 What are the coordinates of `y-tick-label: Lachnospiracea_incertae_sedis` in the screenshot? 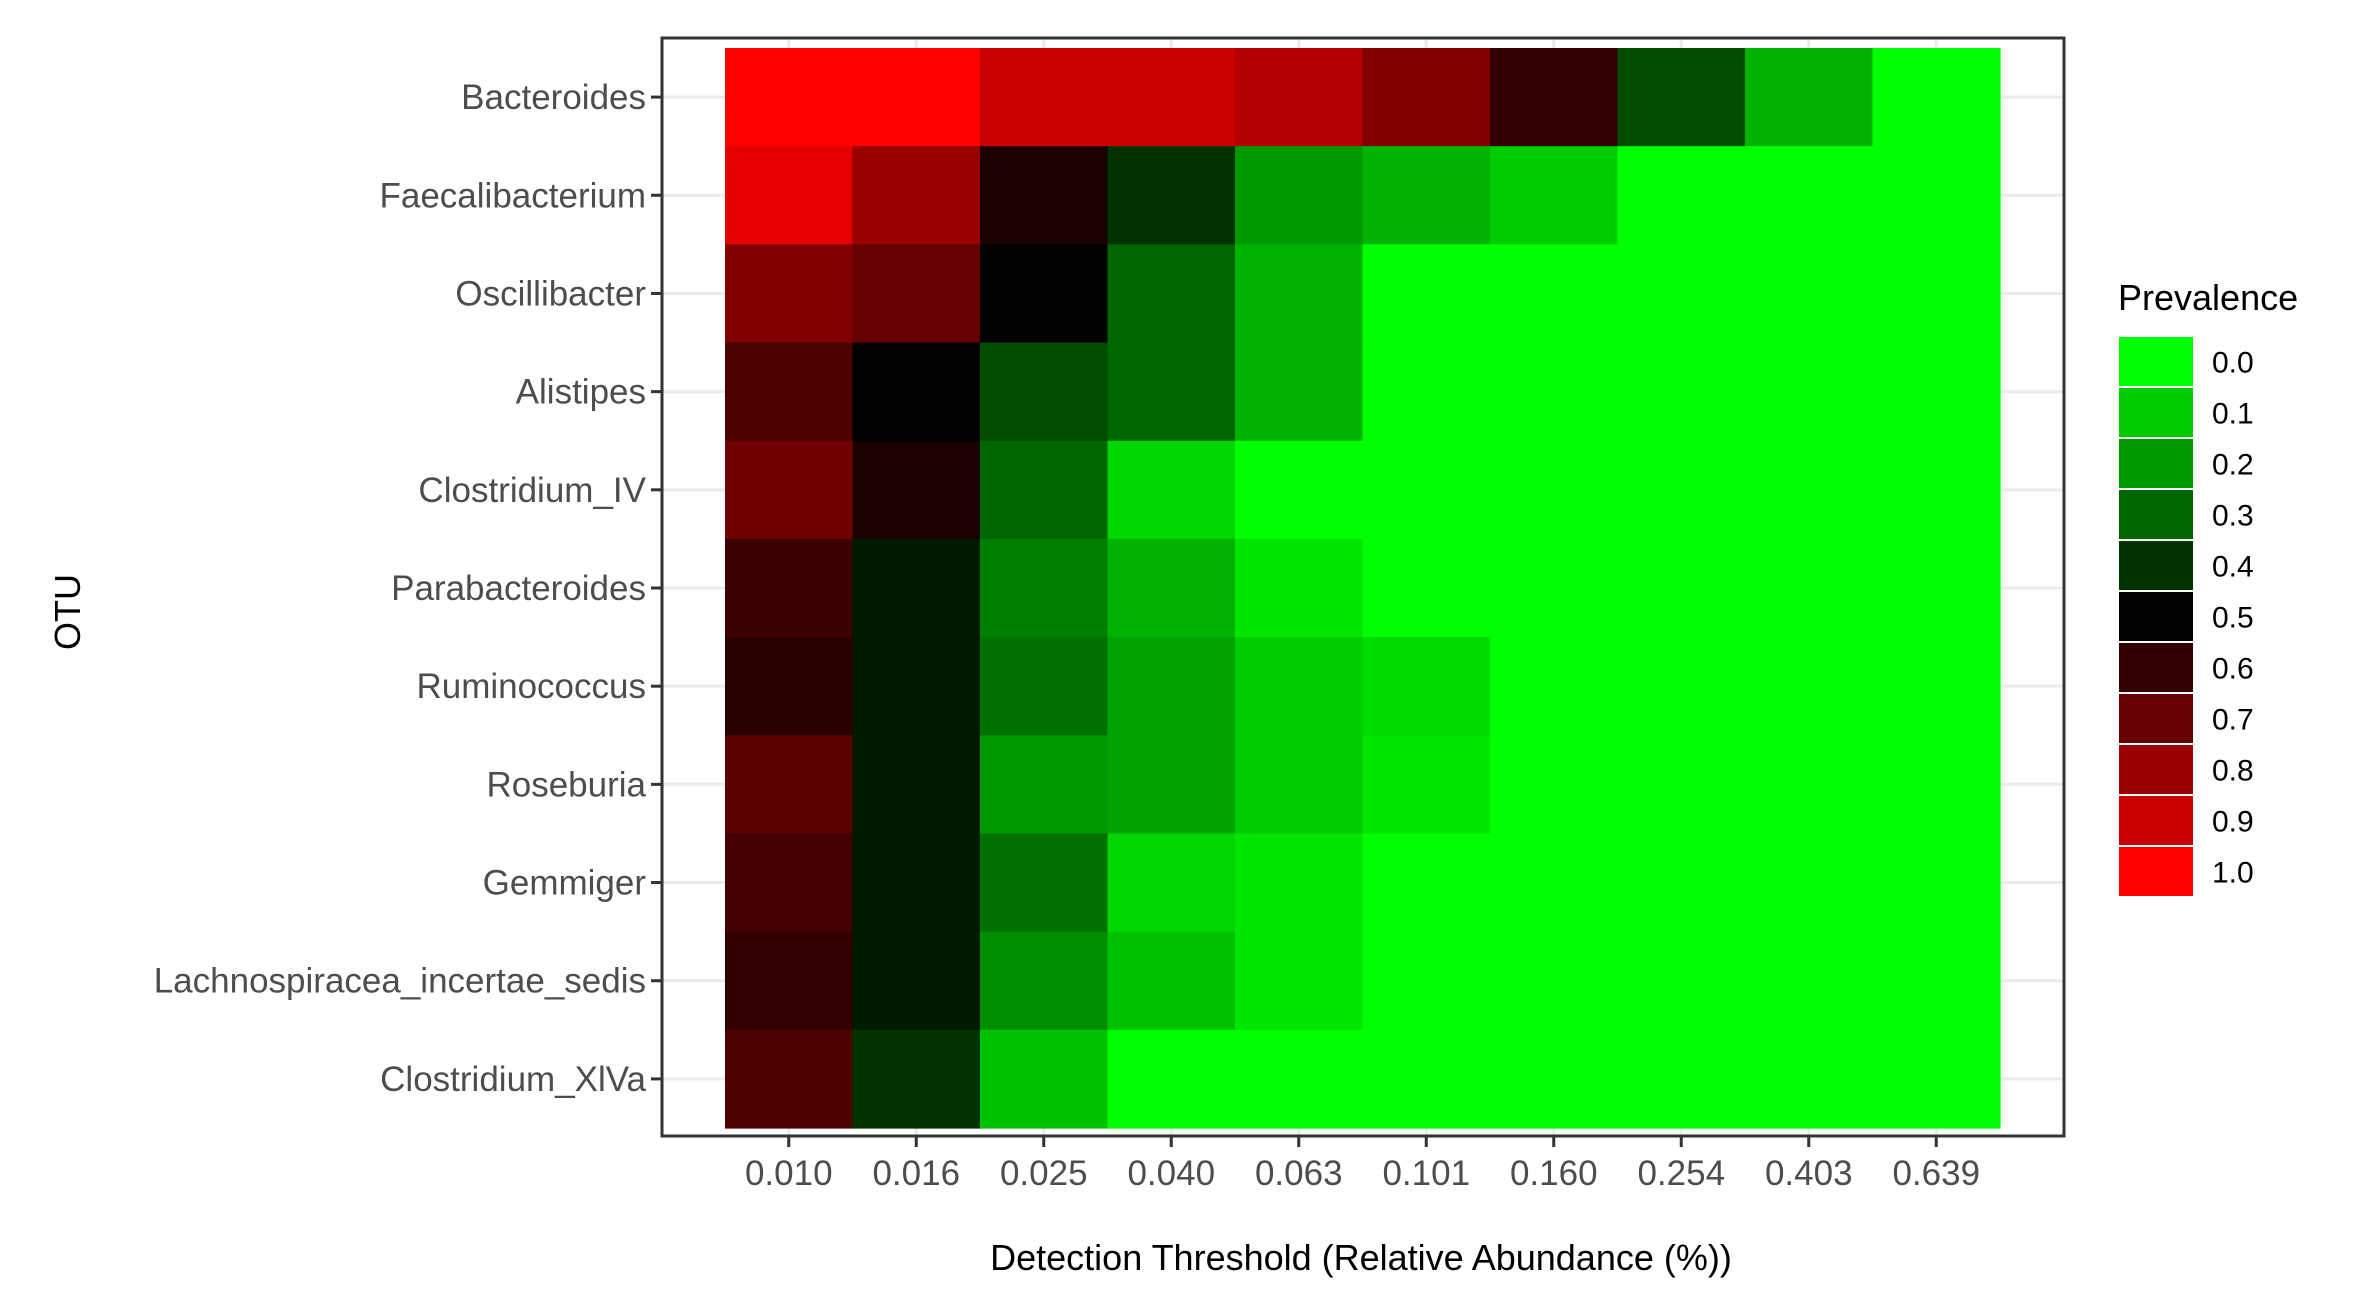 It's located at (400, 981).